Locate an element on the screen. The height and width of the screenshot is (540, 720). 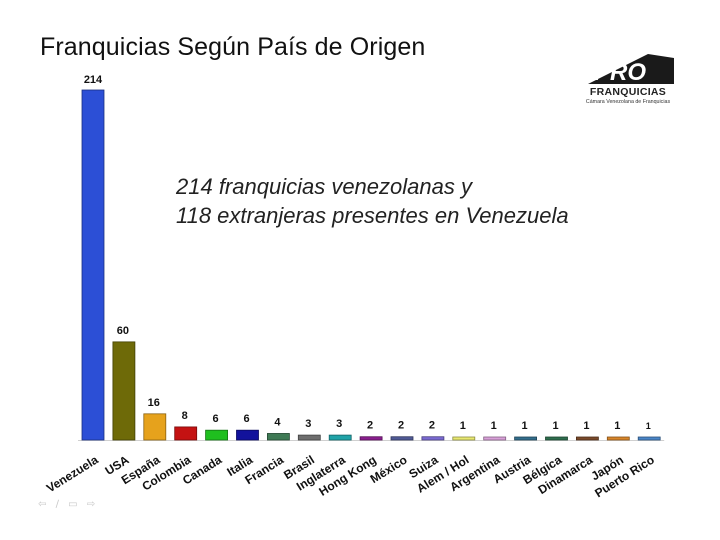
slide-nav: ⇦ ∕ ▭ ⇨ is located at coordinates (68, 504).